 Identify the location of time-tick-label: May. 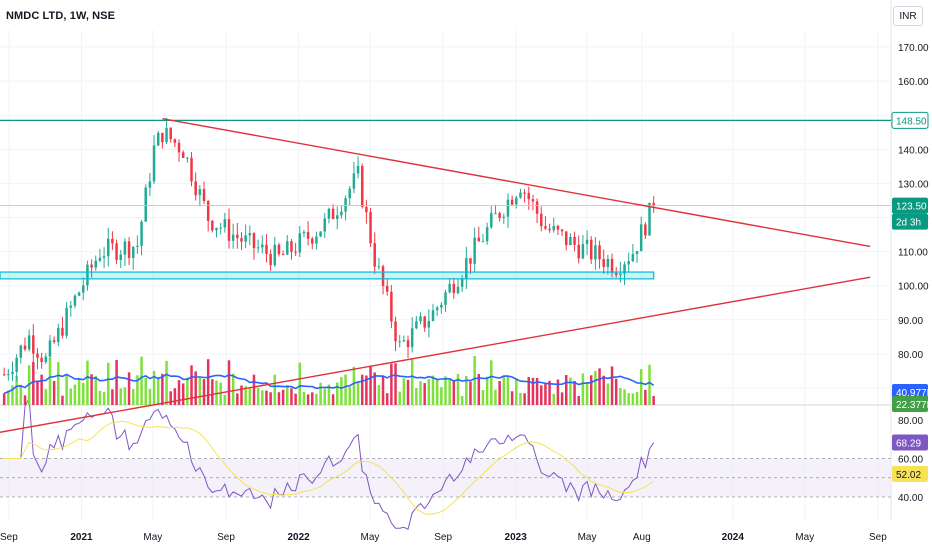
(804, 537).